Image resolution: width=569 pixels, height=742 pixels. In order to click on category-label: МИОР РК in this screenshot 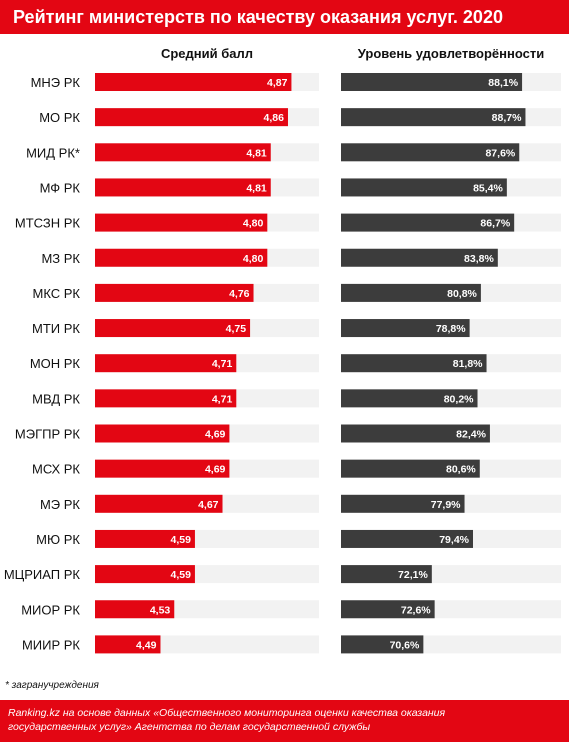, I will do `click(50, 609)`.